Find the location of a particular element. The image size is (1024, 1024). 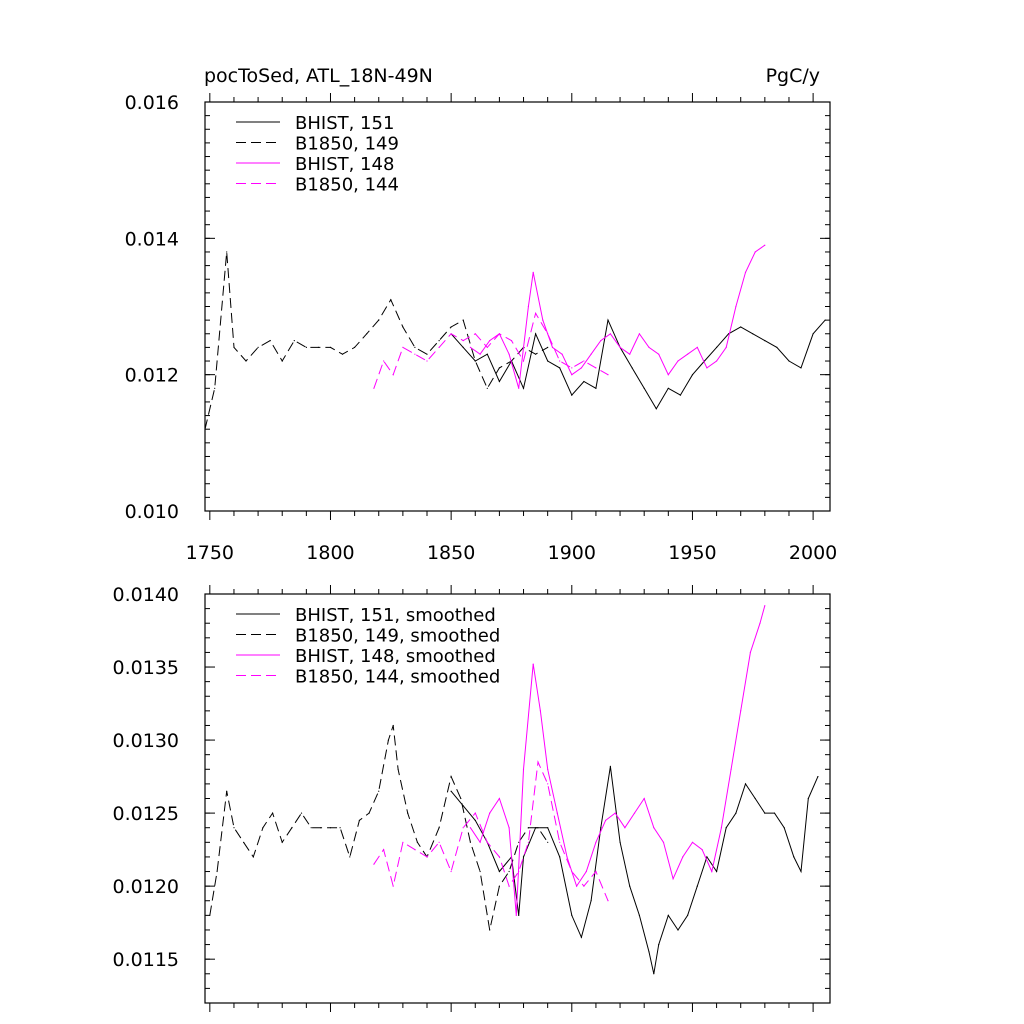

x-tick-label: 2000 is located at coordinates (813, 553).